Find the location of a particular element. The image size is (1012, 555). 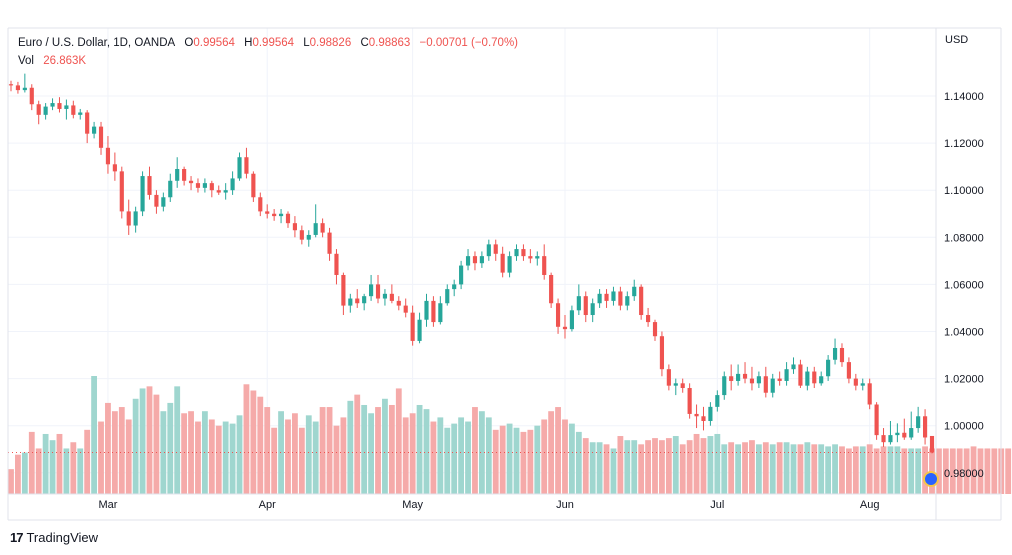

price-tick-label: 1.08000 is located at coordinates (964, 238).